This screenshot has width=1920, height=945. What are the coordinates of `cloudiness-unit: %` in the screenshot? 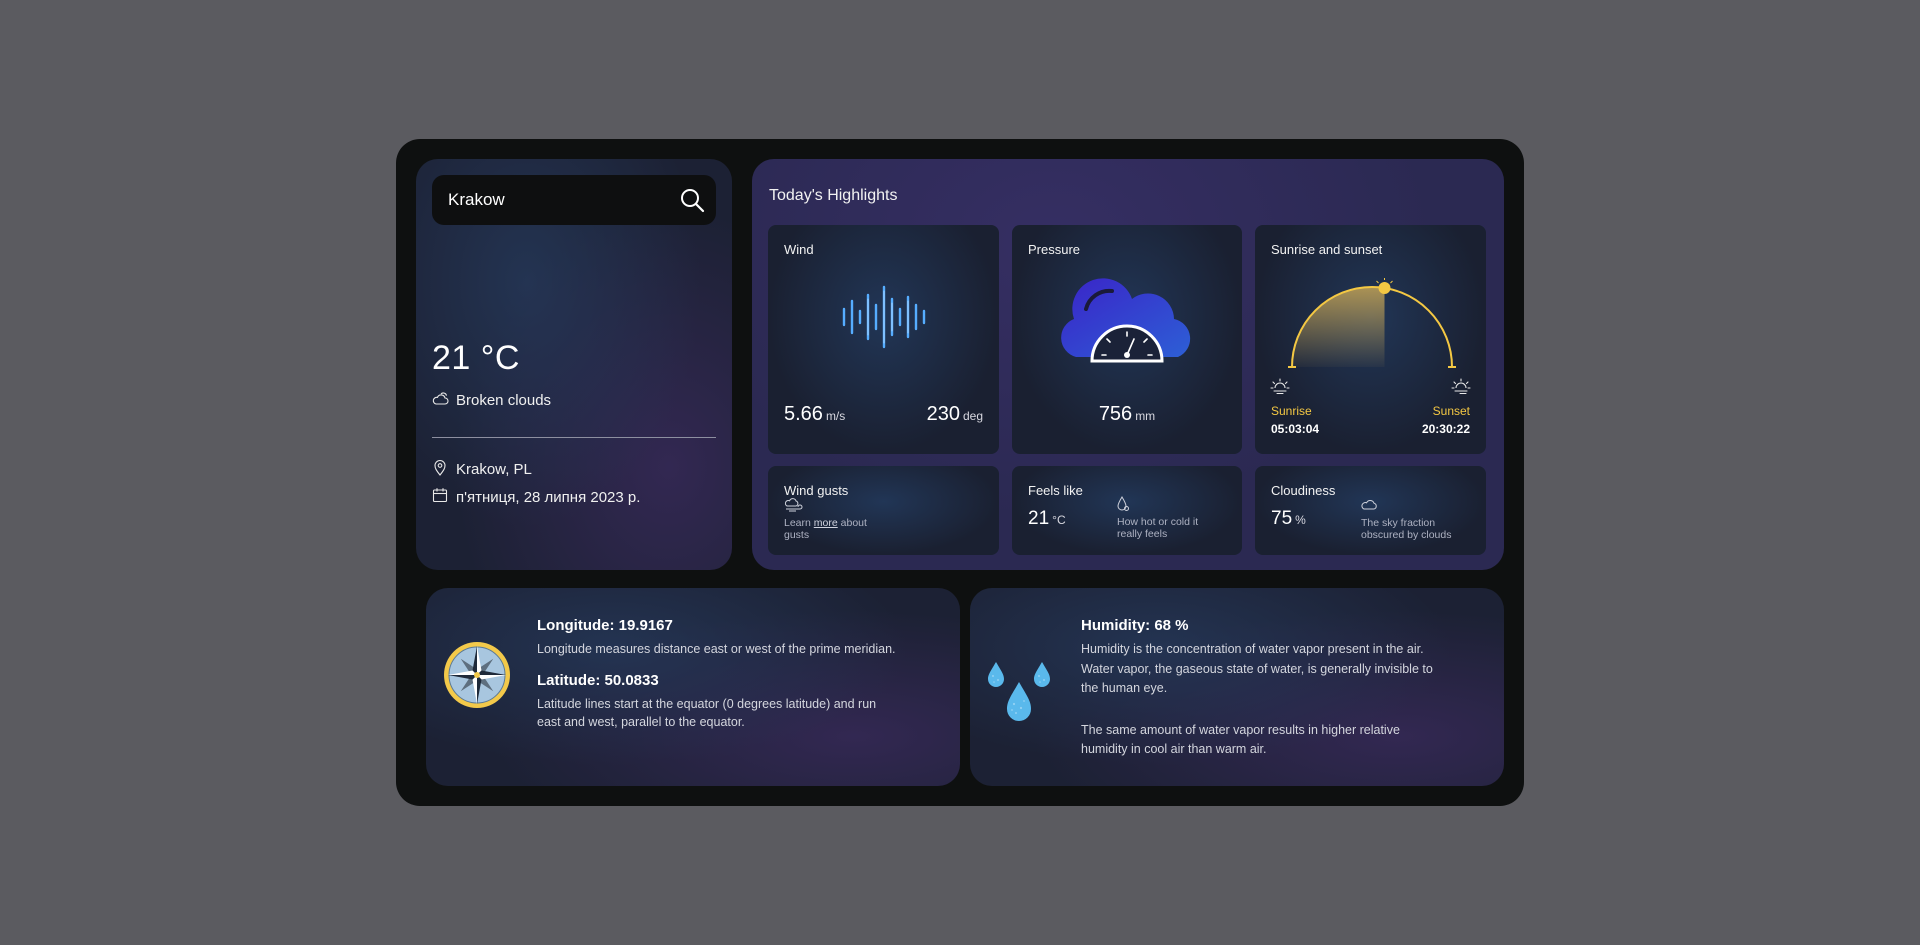 It's located at (1300, 520).